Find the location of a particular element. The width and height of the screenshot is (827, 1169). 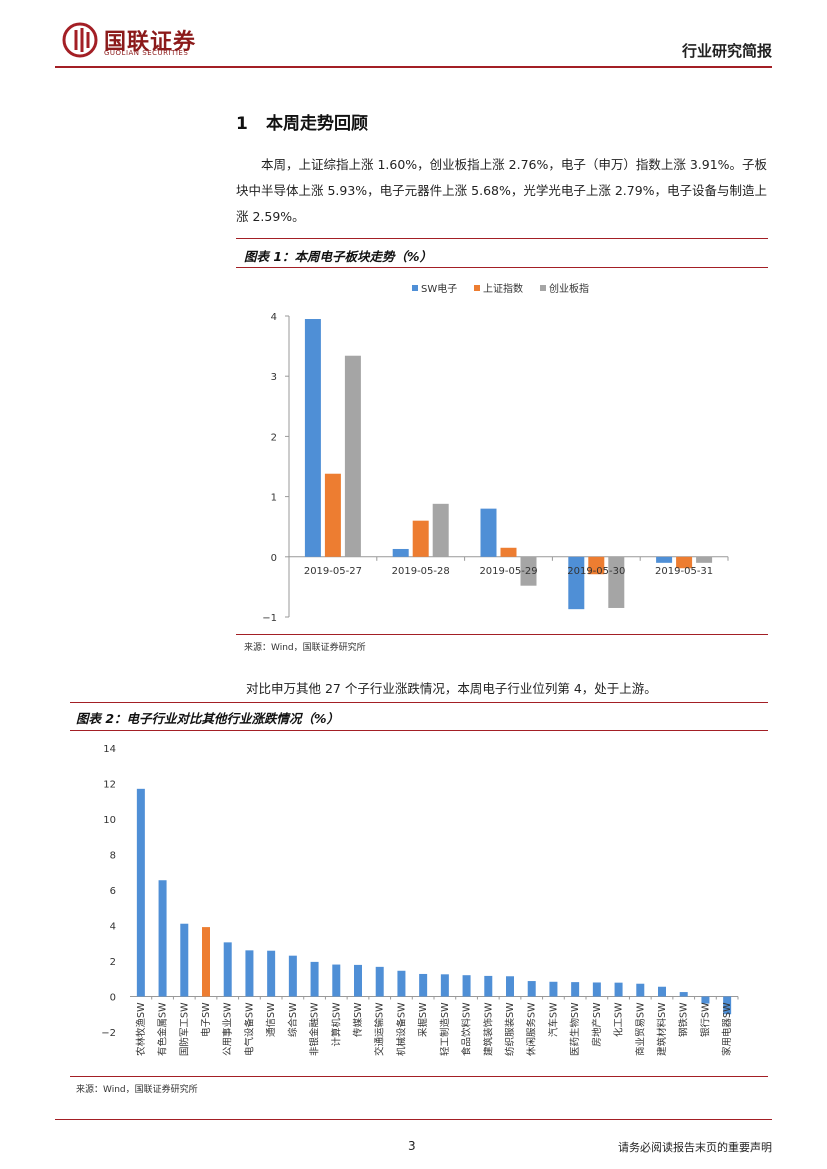

figure2-bottom-rule is located at coordinates (419, 1076).